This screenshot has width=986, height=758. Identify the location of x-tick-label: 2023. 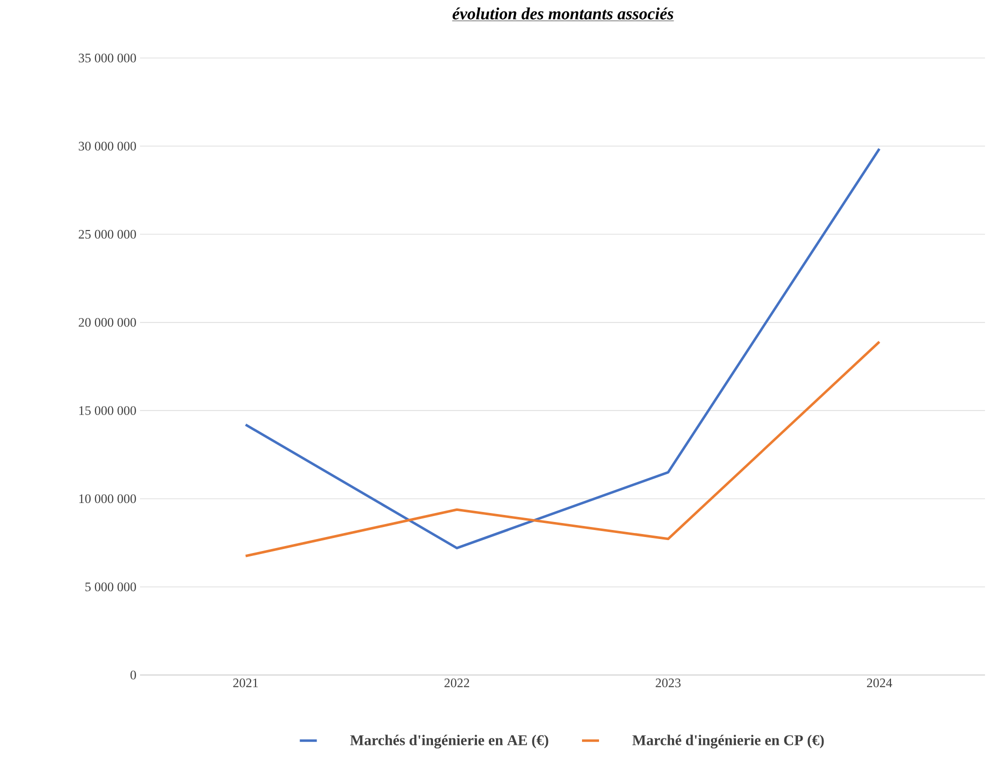
(668, 683).